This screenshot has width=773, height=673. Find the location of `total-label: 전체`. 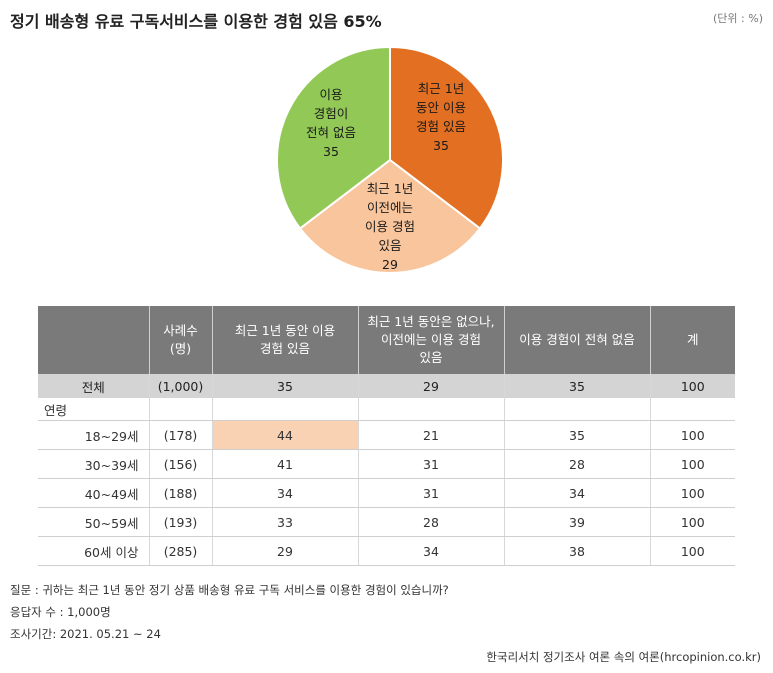

total-label: 전체 is located at coordinates (94, 386).